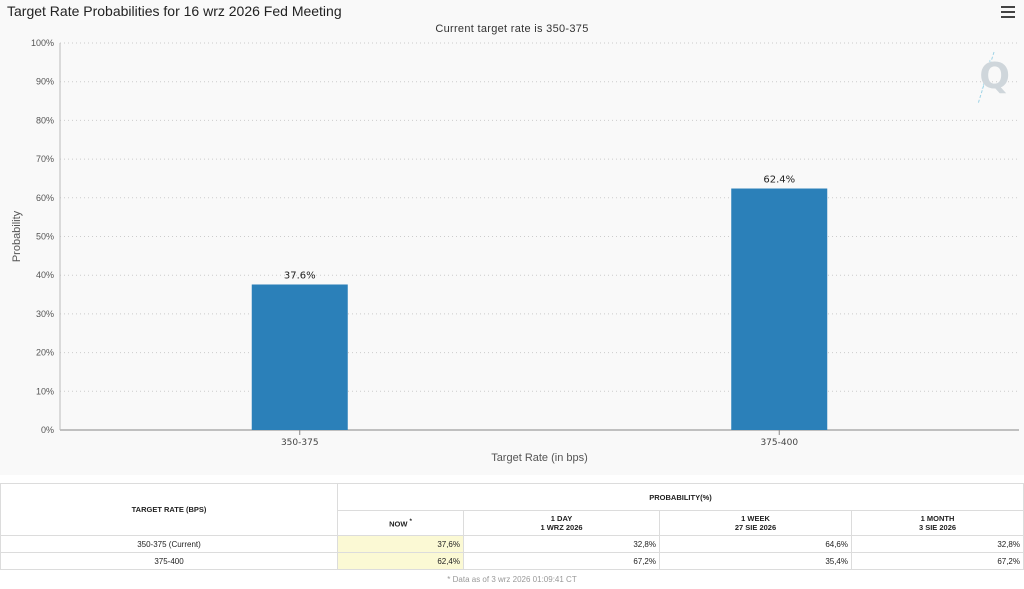 This screenshot has height=589, width=1024. I want to click on column-header-1-day-date: 1 WRZ 2026, so click(561, 527).